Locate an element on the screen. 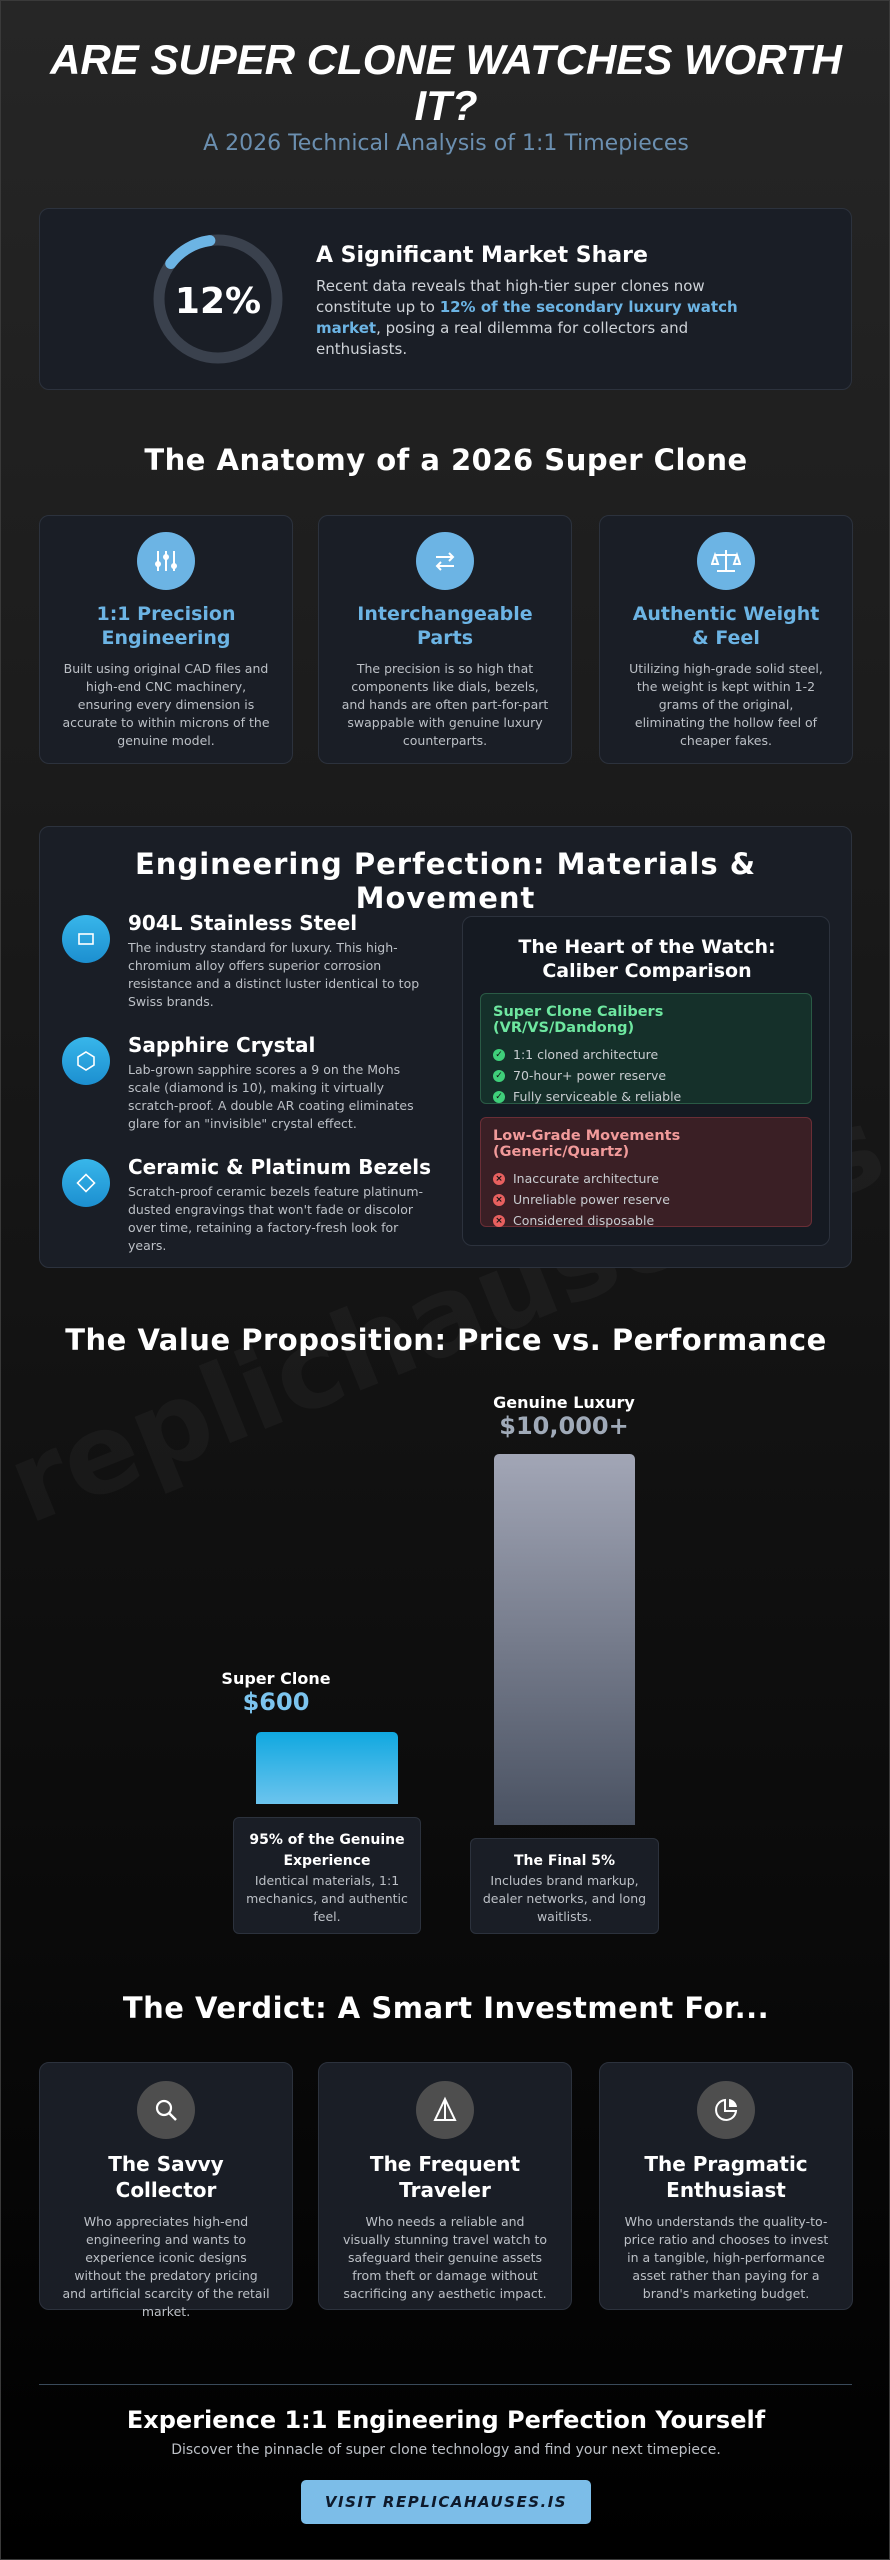  item-text: Fully serviceable & reliable is located at coordinates (597, 1096).